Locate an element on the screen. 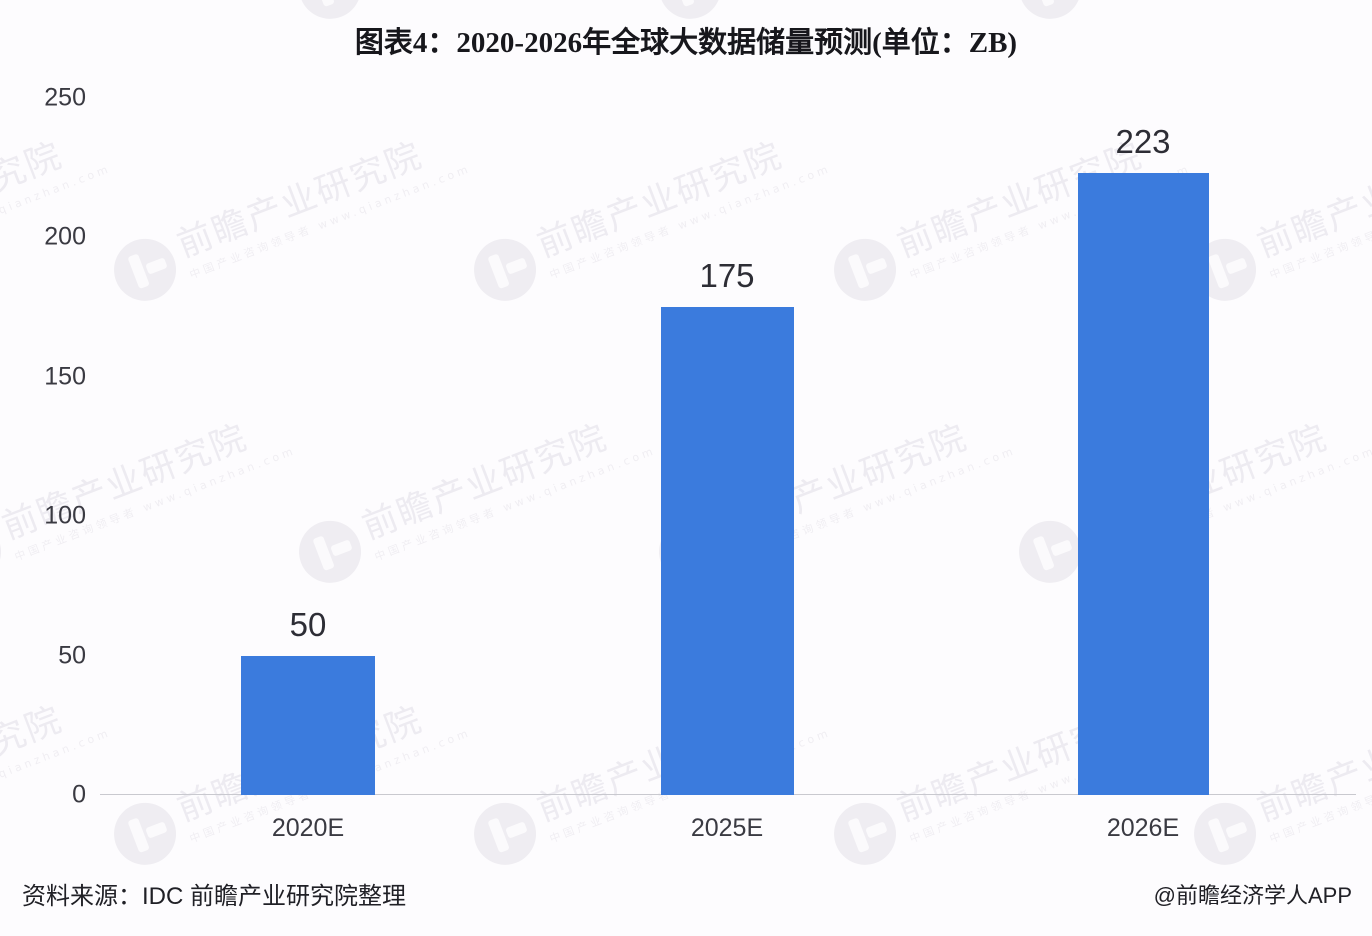  y-axis-tick-250: 250 is located at coordinates (65, 97).